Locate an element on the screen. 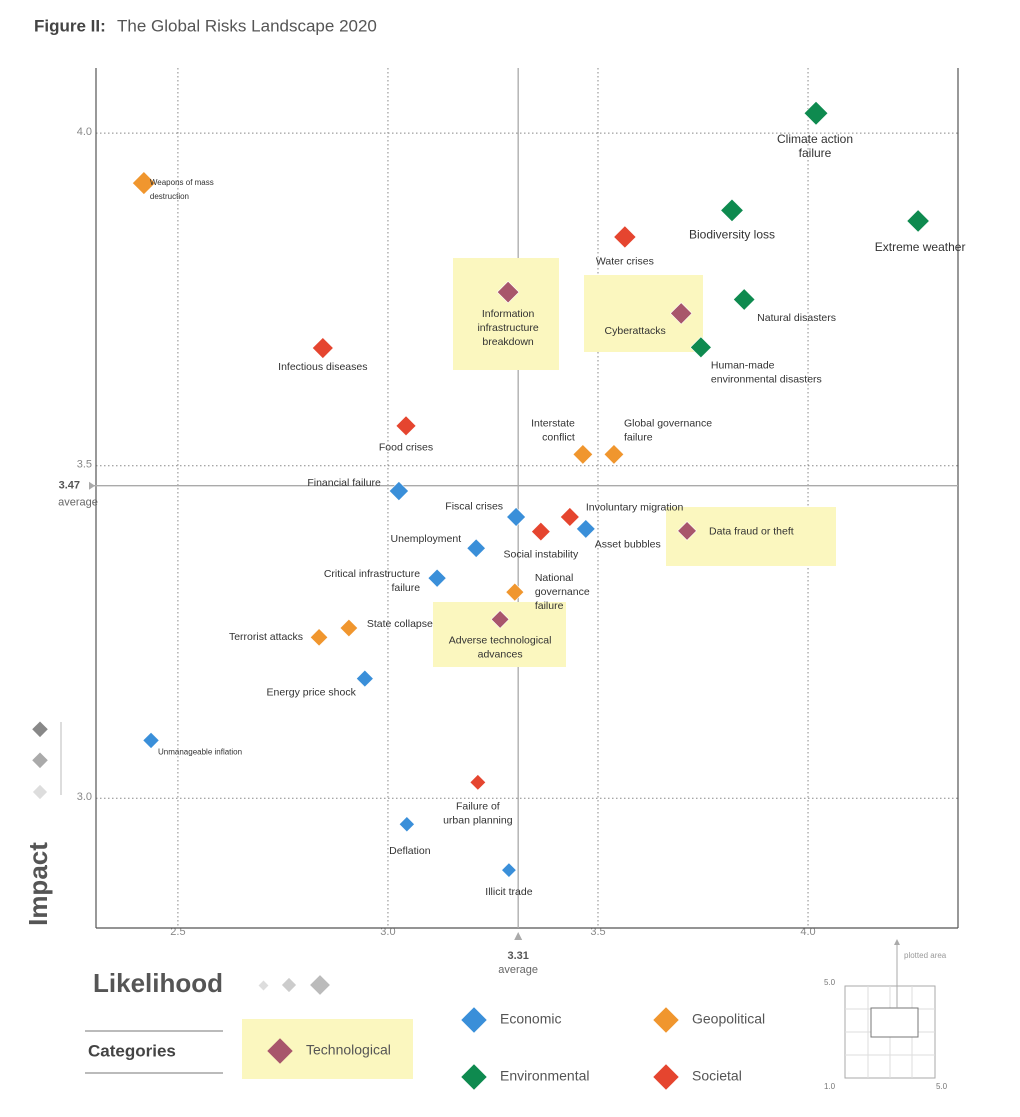 This screenshot has height=1117, width=1020. risk-label: Social instability is located at coordinates (541, 554).